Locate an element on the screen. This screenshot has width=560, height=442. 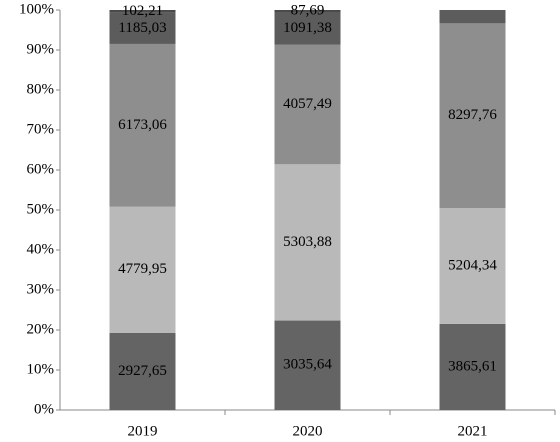
data-label: 3035,64 is located at coordinates (307, 365).